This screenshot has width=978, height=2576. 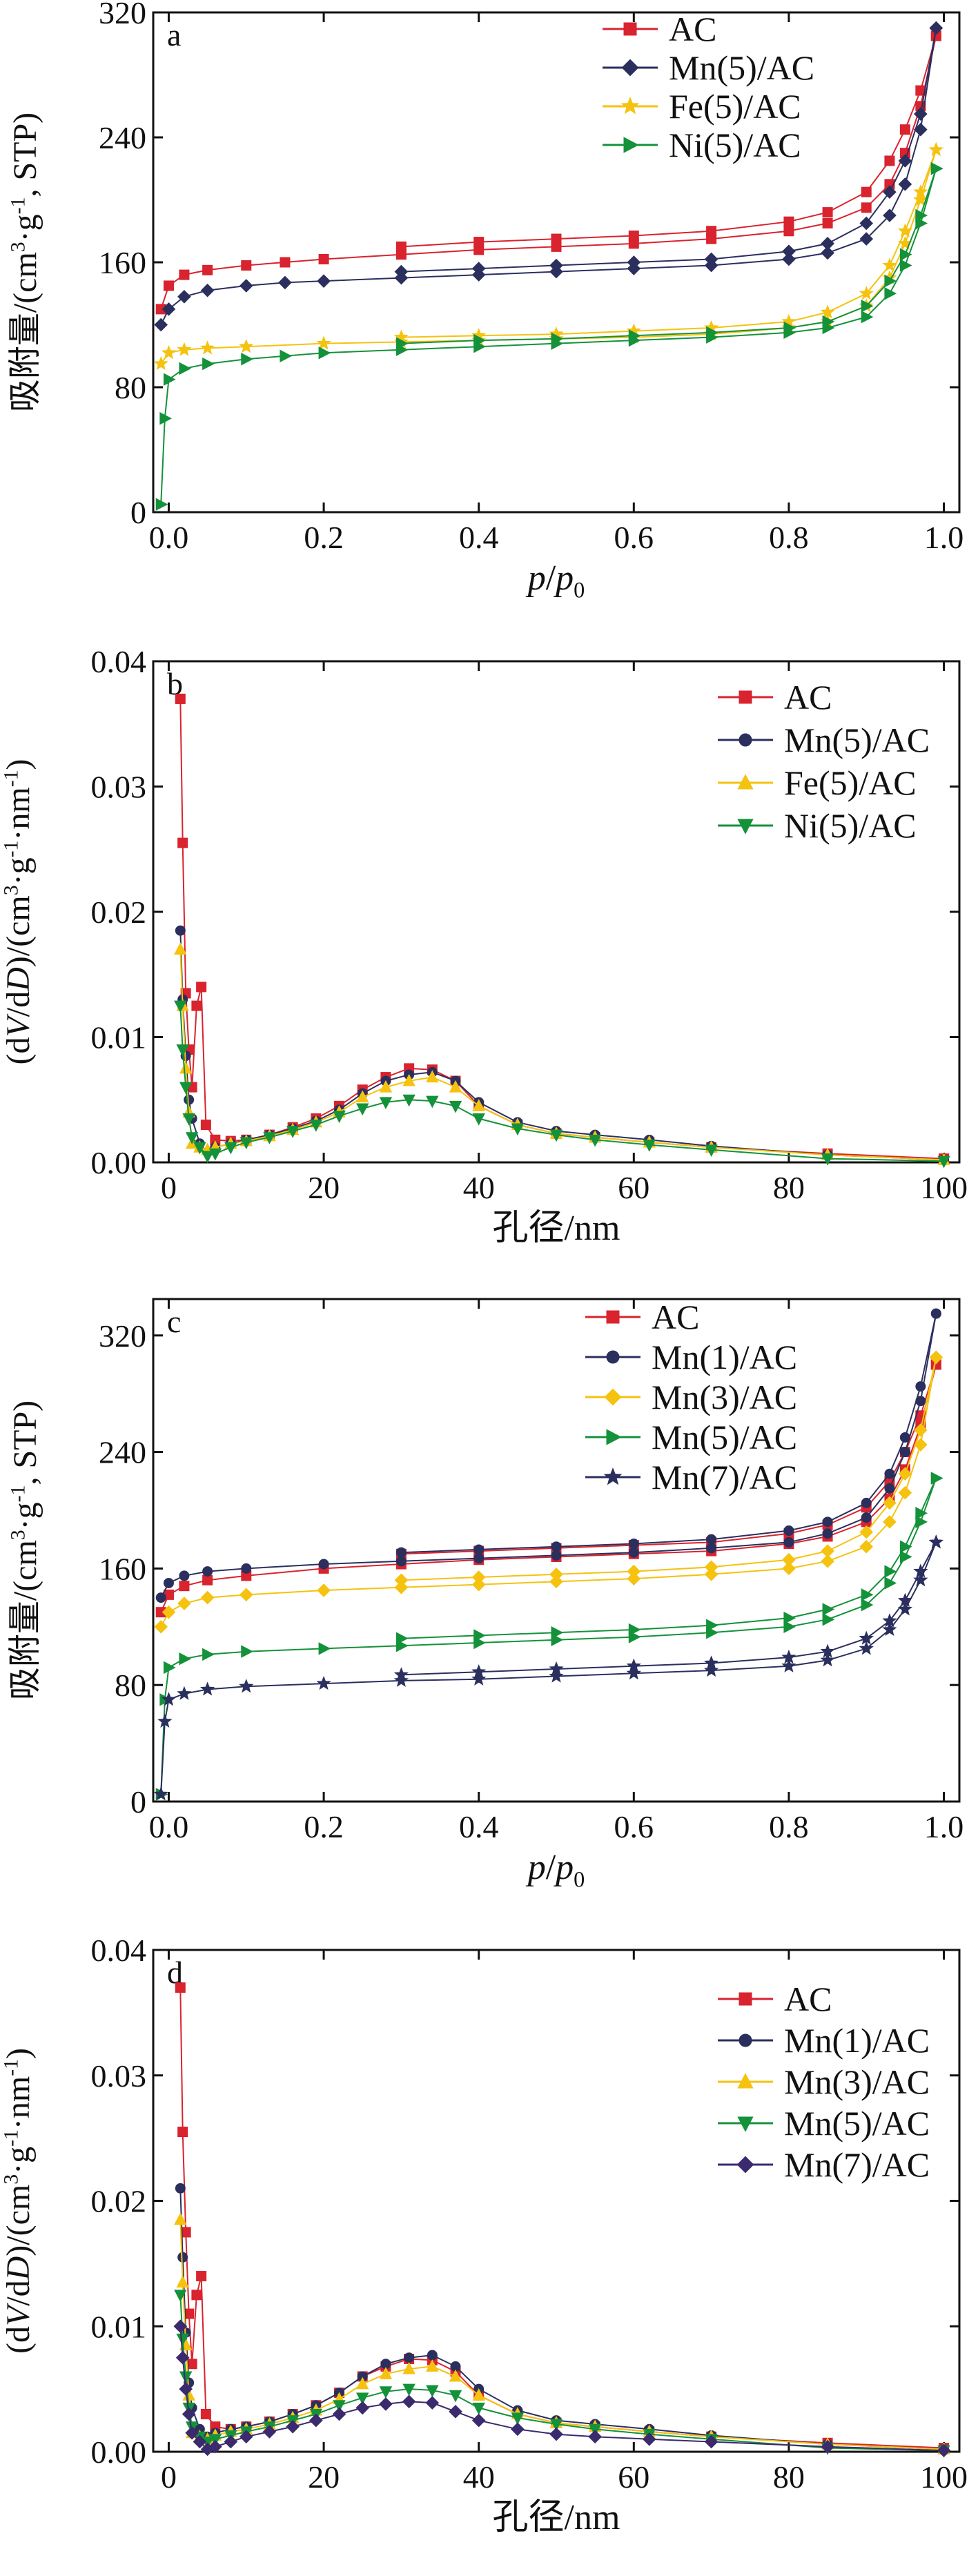 I want to click on x-tick-label: 0.6, so click(x=634, y=537).